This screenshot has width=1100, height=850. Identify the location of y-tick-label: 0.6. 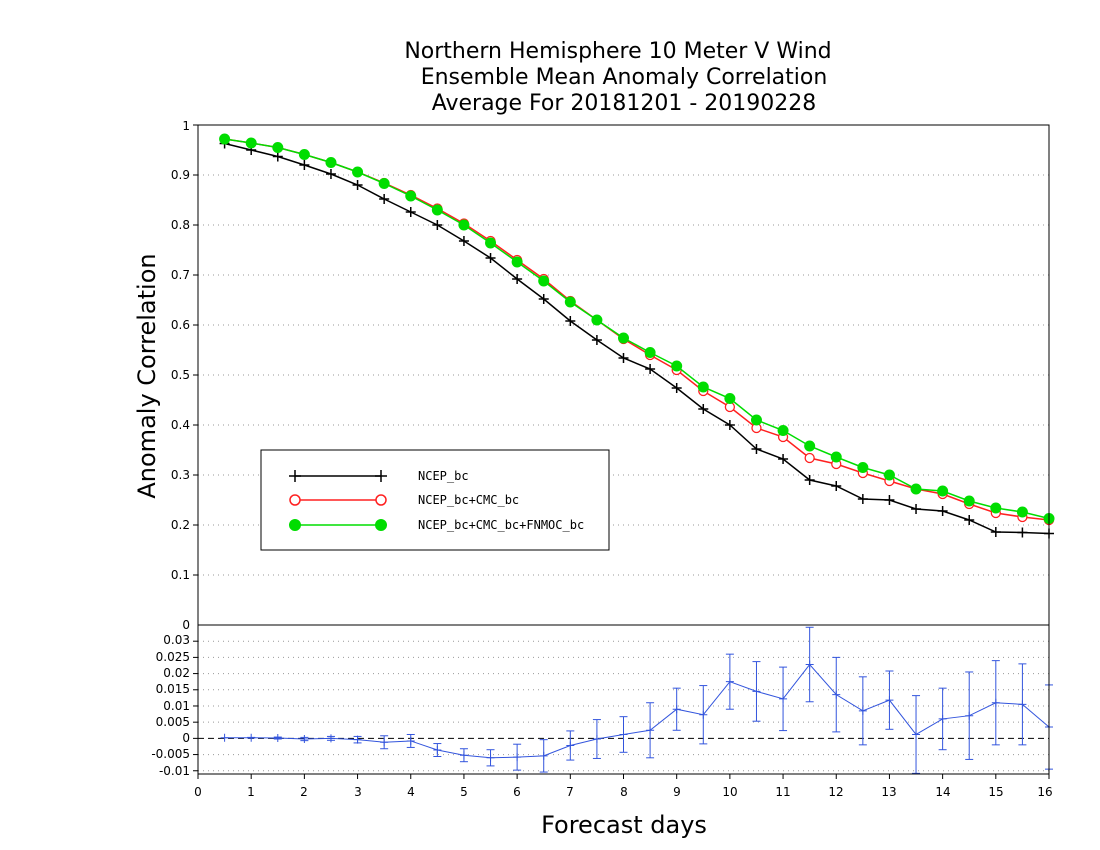
(180, 325).